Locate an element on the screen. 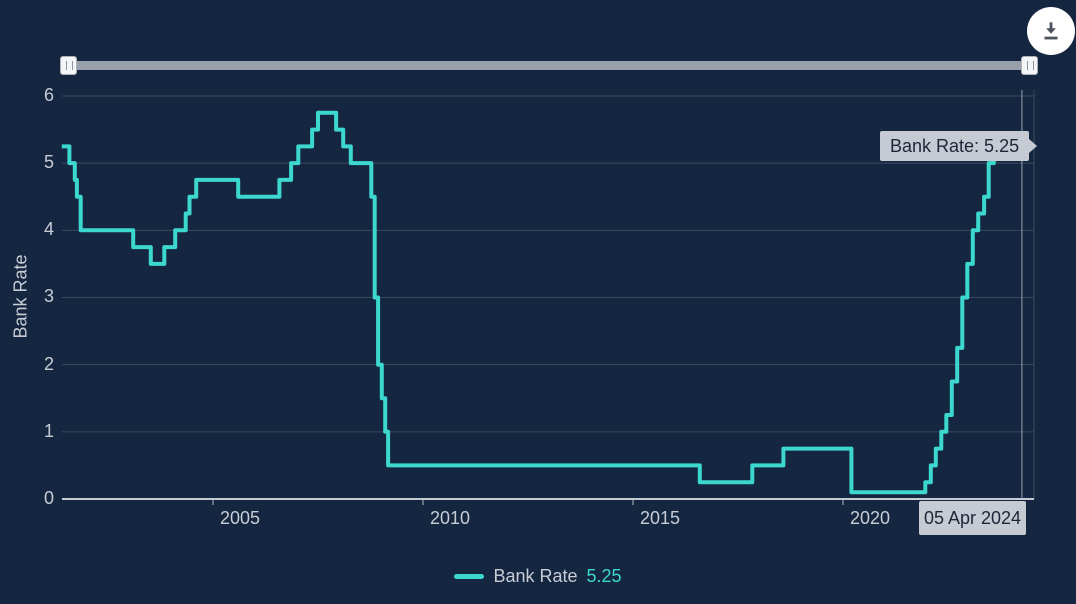 Image resolution: width=1076 pixels, height=604 pixels. legend-label: Bank Rate is located at coordinates (535, 576).